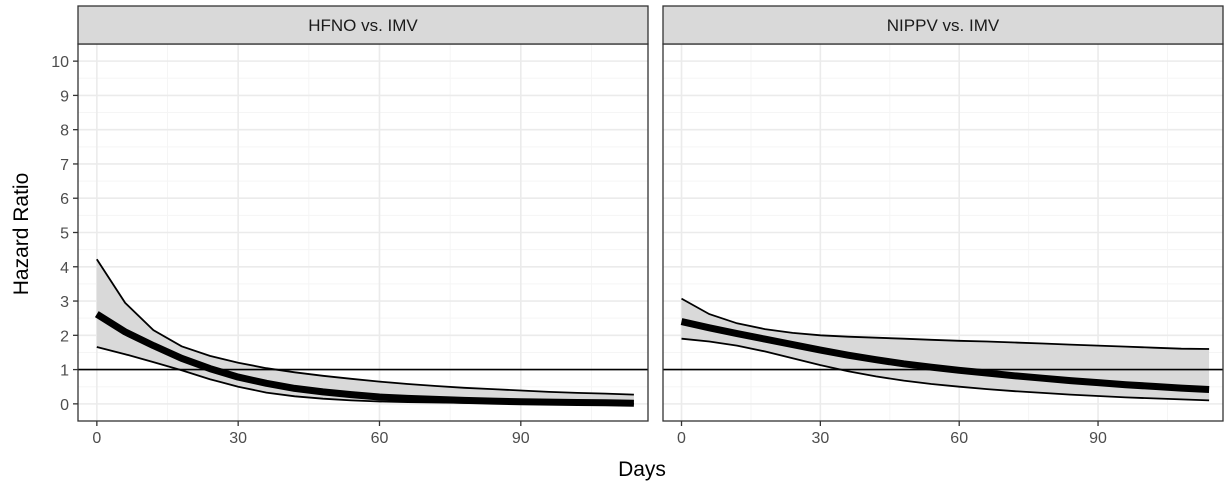  Describe the element at coordinates (64, 371) in the screenshot. I see `y-tick-label: 1` at that location.